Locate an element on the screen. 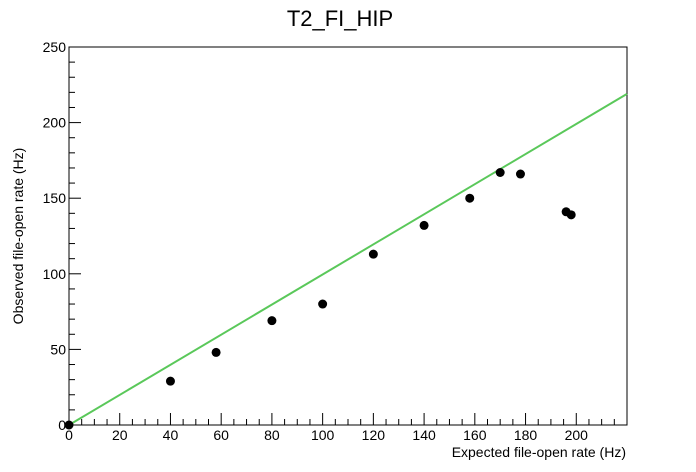 The height and width of the screenshot is (472, 696). x-tick-label: 180 is located at coordinates (526, 435).